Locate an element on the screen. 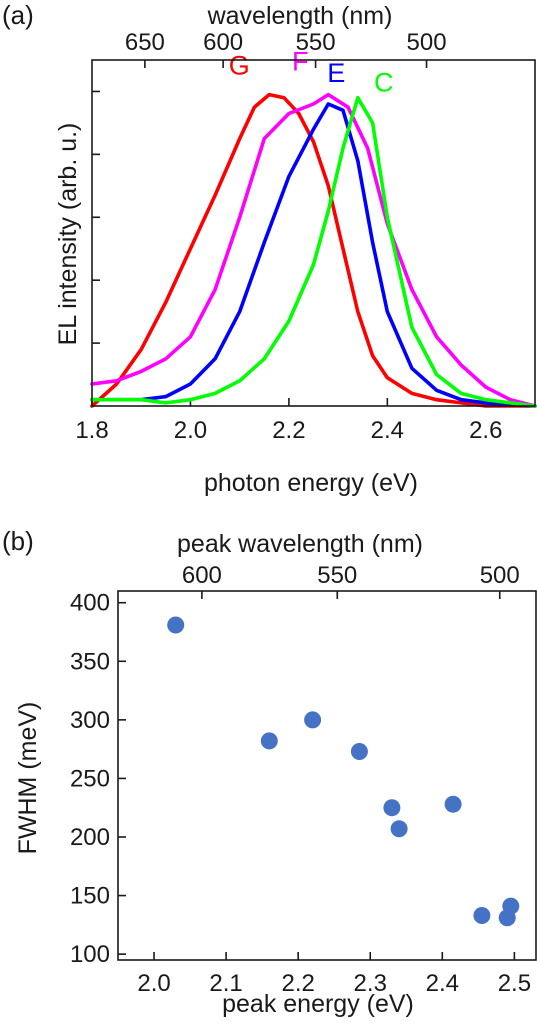 This screenshot has height=1024, width=537. panel-b-label: (b) is located at coordinates (18, 541).